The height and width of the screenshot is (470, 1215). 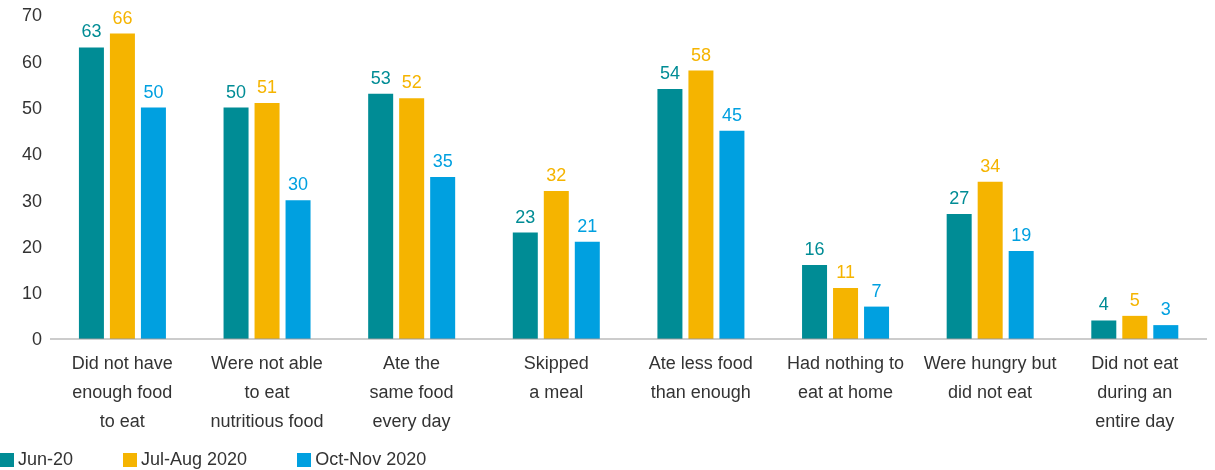 I want to click on data-label: 27, so click(x=959, y=198).